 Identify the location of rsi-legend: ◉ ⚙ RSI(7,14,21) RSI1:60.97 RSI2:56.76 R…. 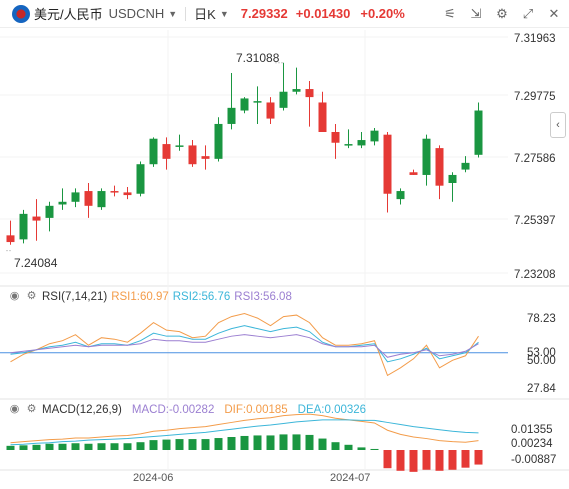
(150, 296).